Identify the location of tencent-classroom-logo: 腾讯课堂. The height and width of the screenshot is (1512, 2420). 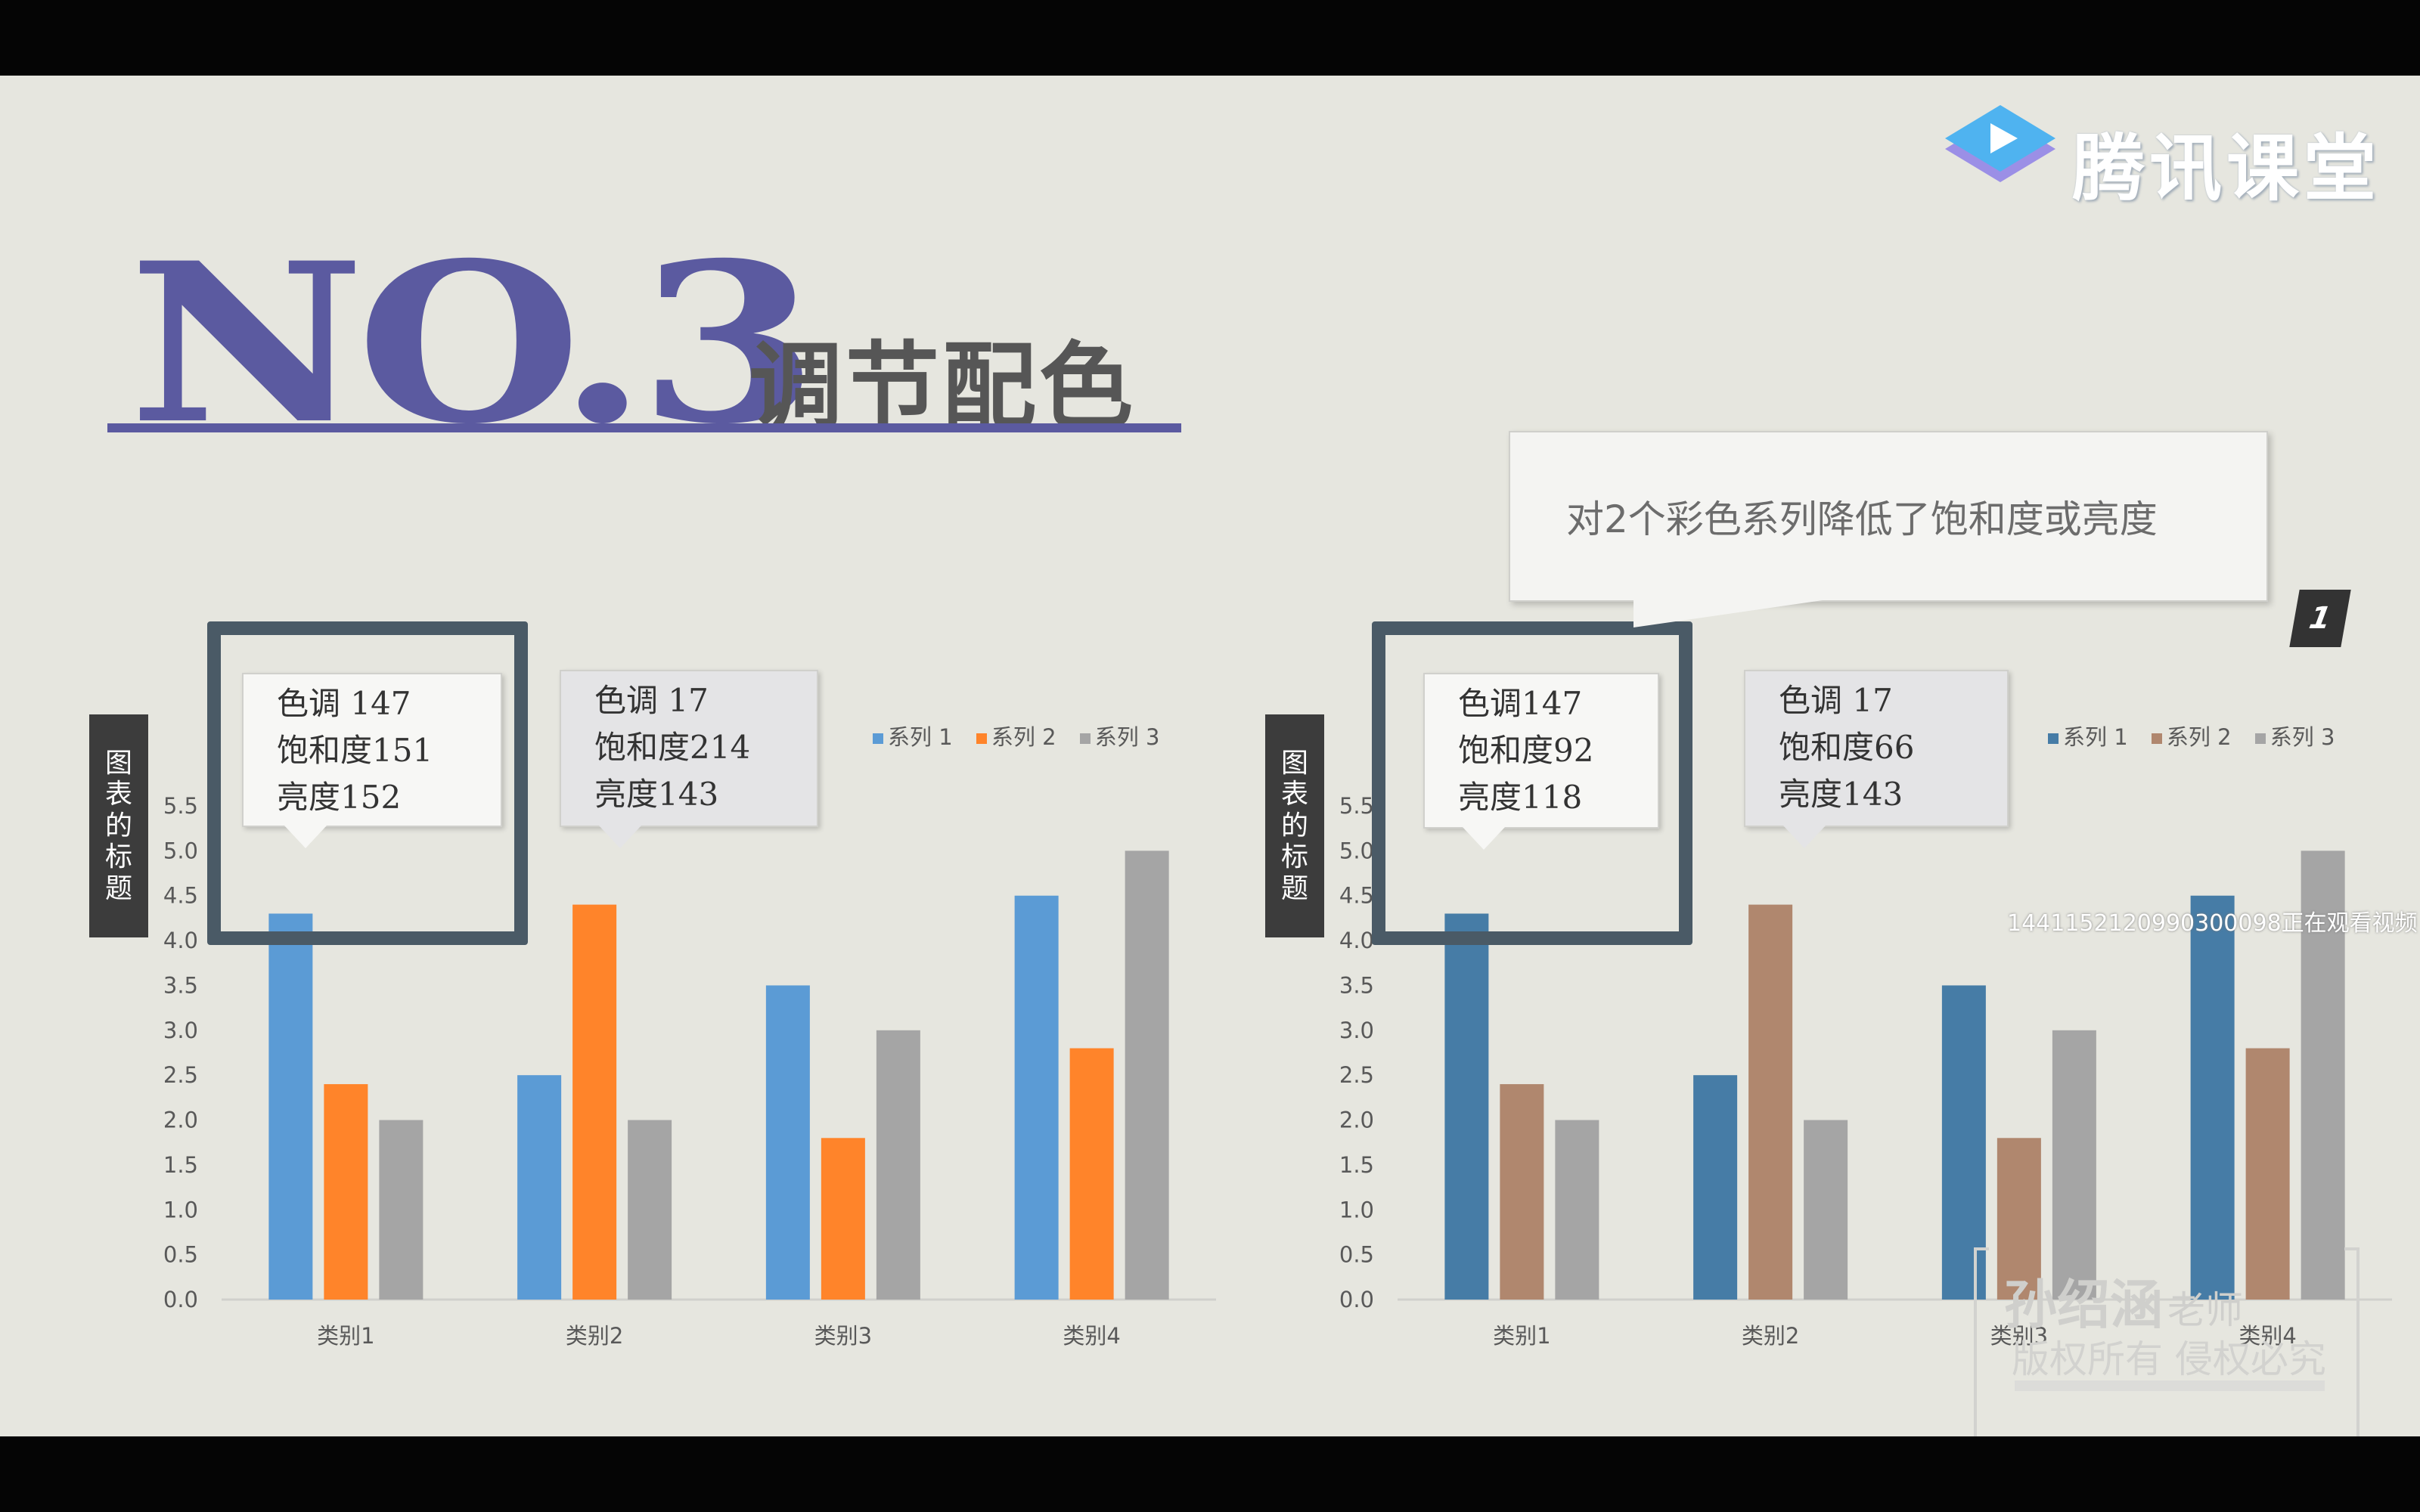
(2160, 156).